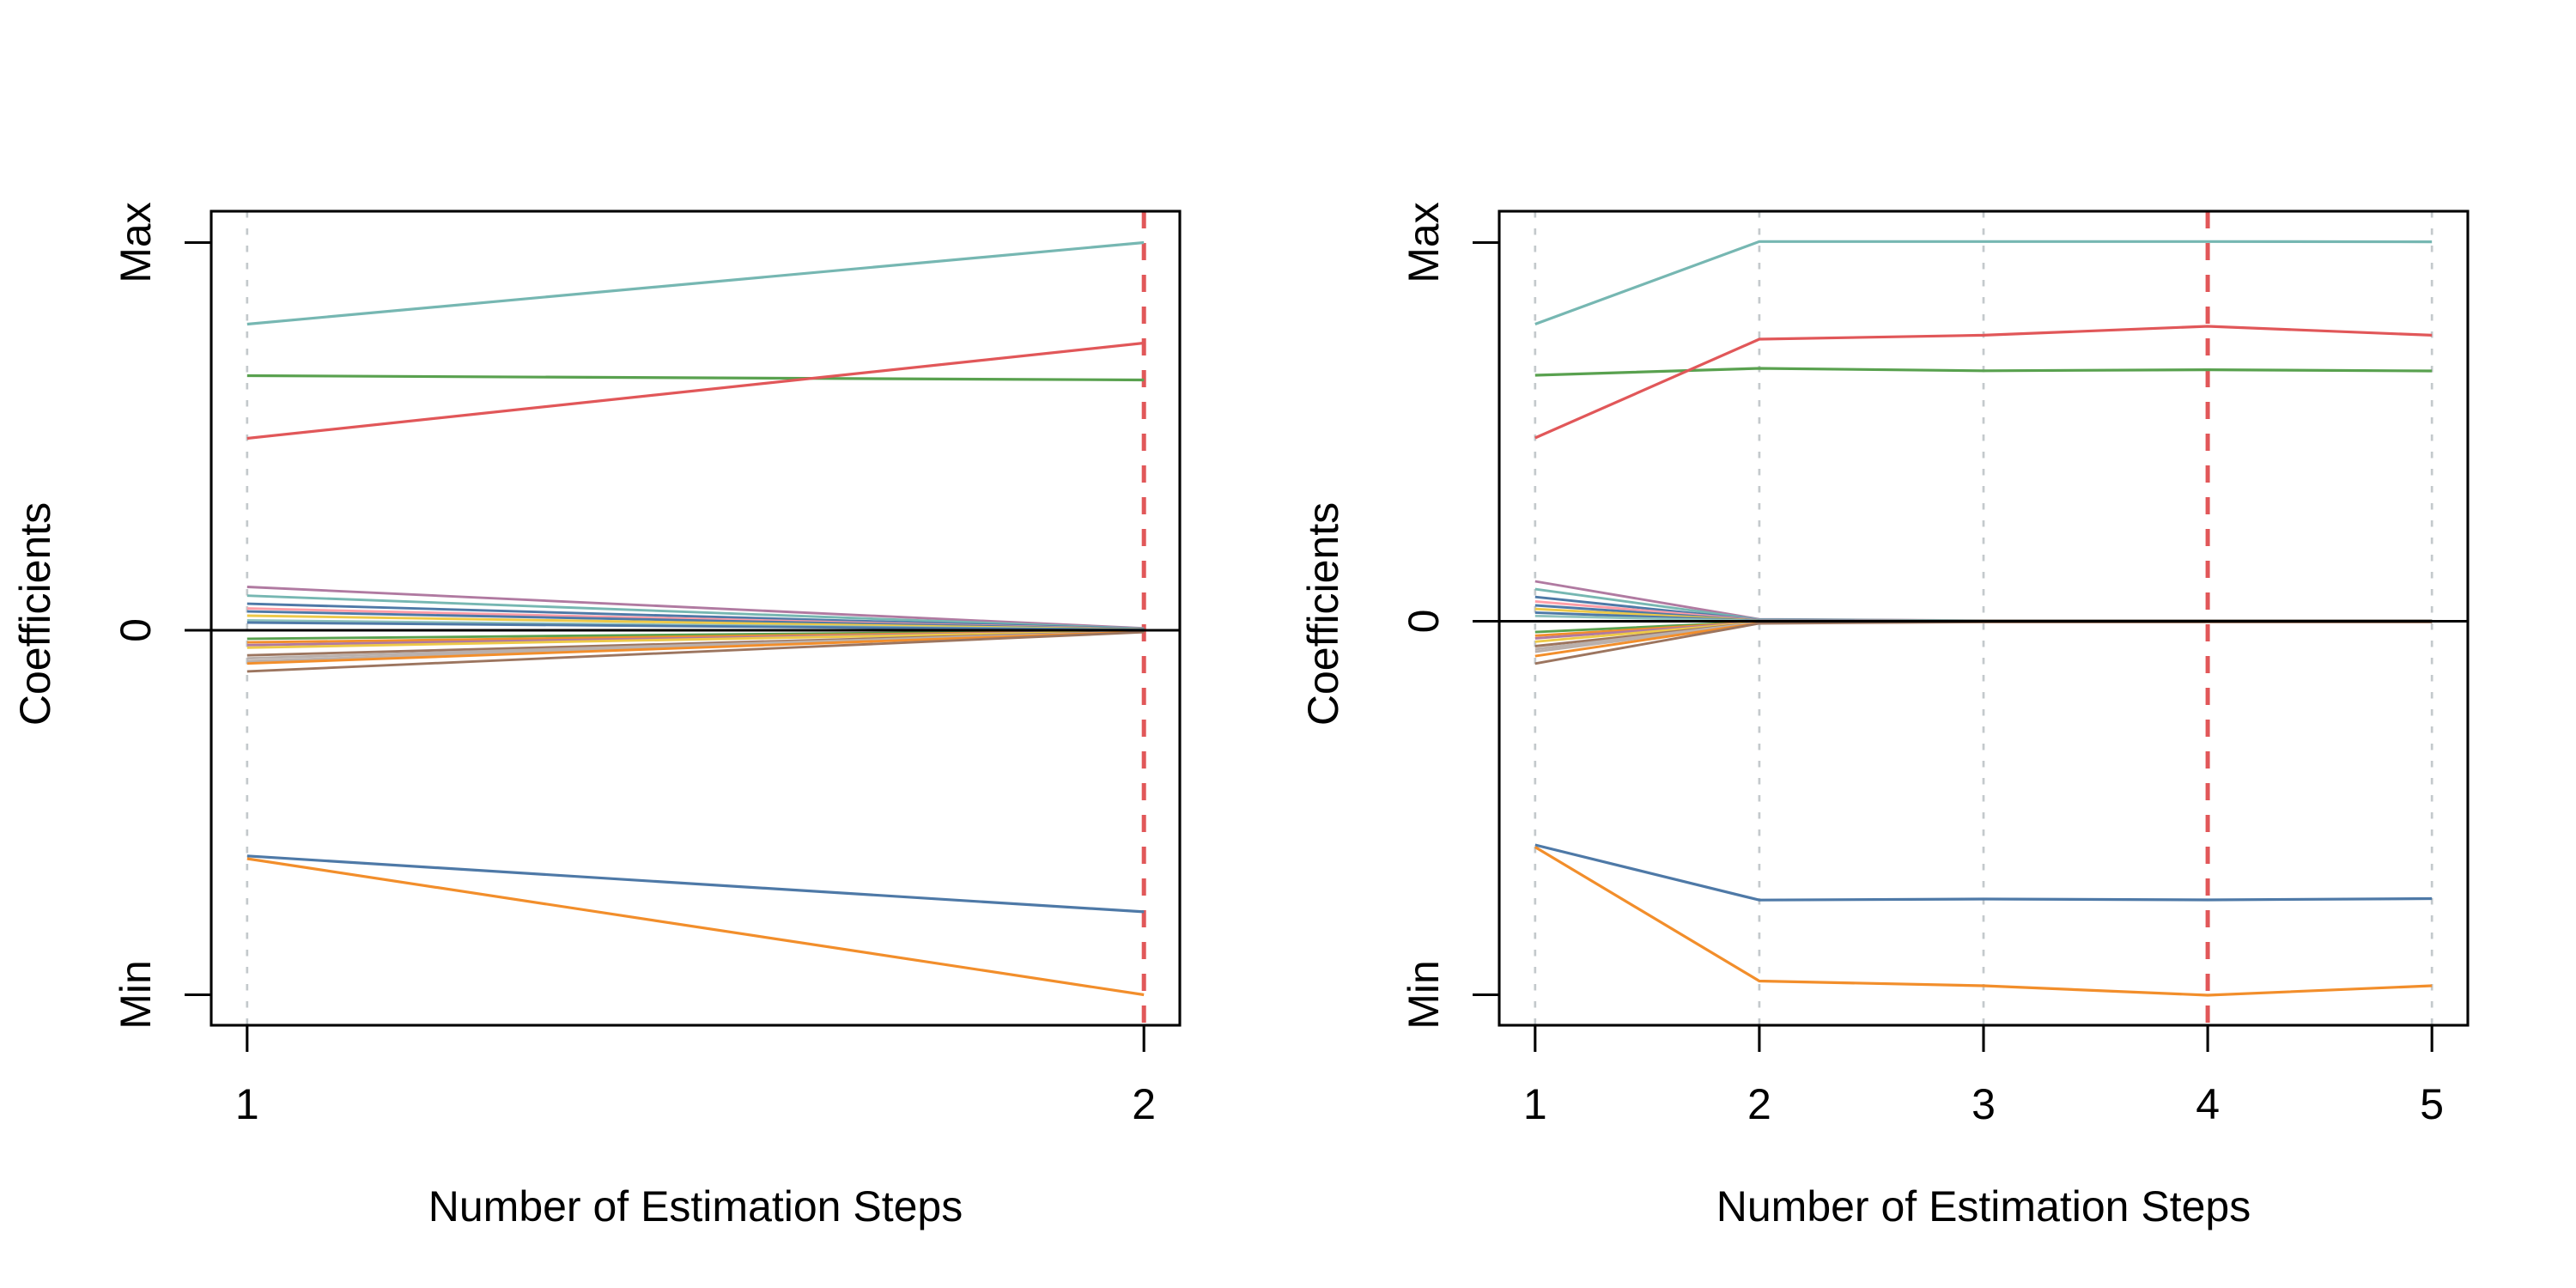  I want to click on svg-text: 4, so click(2208, 1104).